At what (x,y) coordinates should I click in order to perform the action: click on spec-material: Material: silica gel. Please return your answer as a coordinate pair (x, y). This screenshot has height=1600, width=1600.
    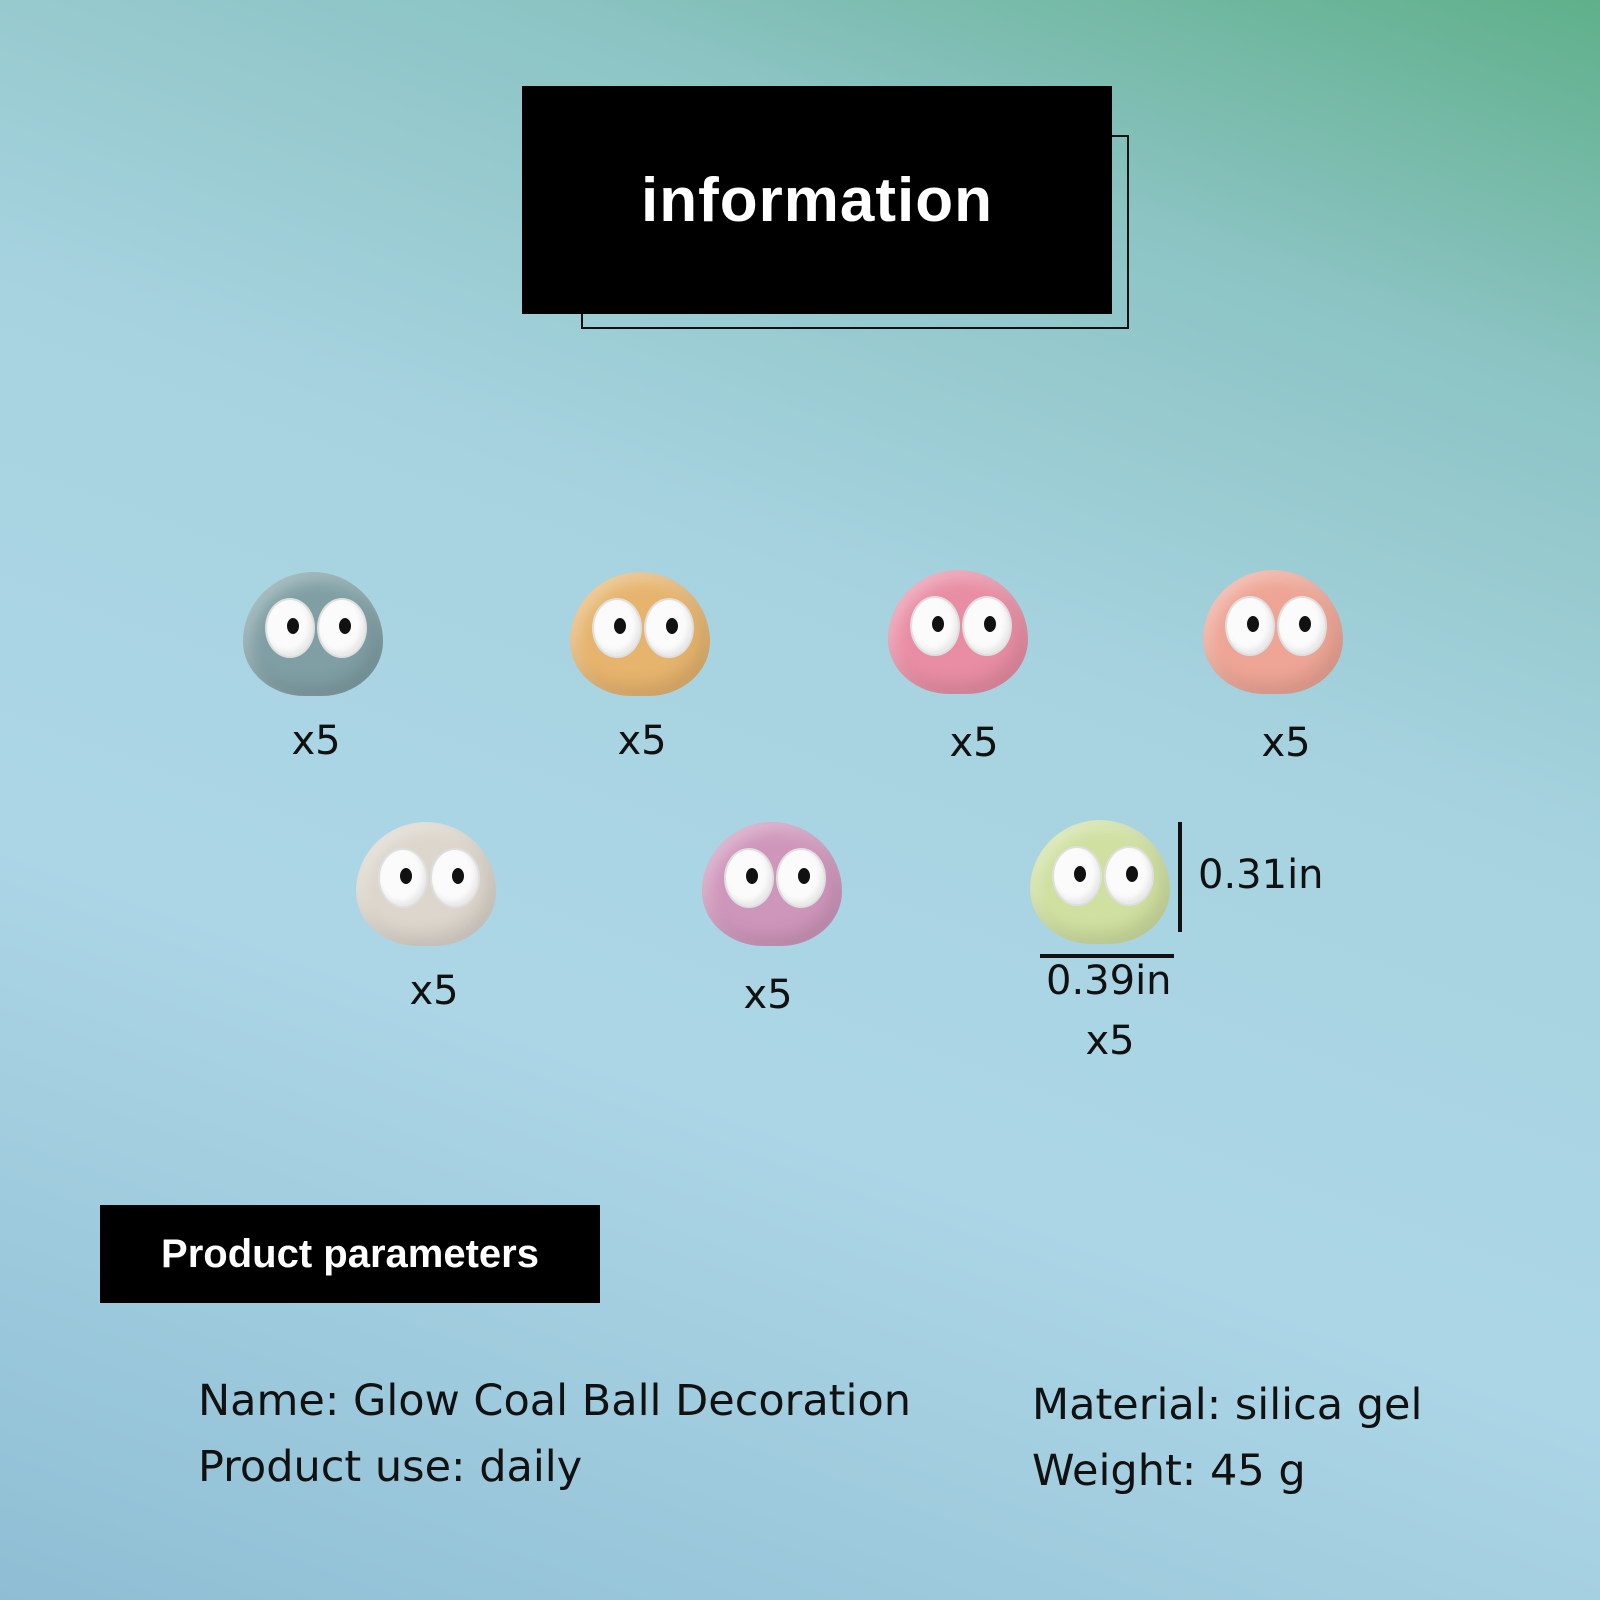
    Looking at the image, I should click on (1227, 1405).